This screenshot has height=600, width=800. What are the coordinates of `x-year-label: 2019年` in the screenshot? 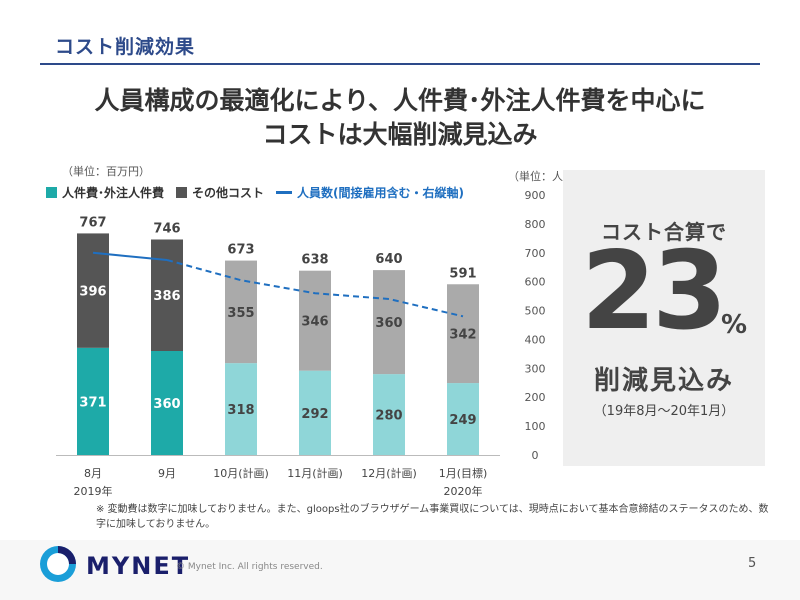 It's located at (93, 491).